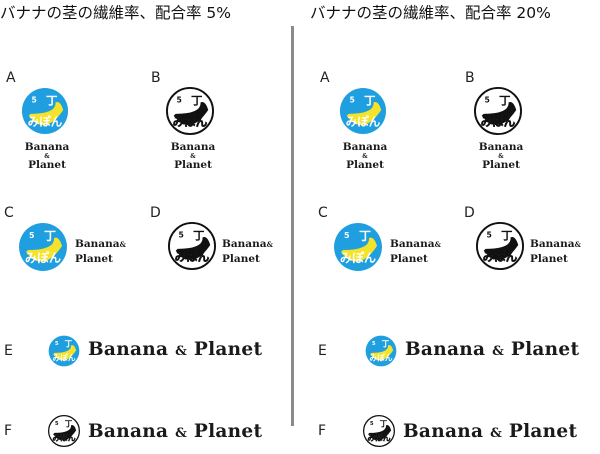  I want to click on variant-label: C, so click(9, 213).